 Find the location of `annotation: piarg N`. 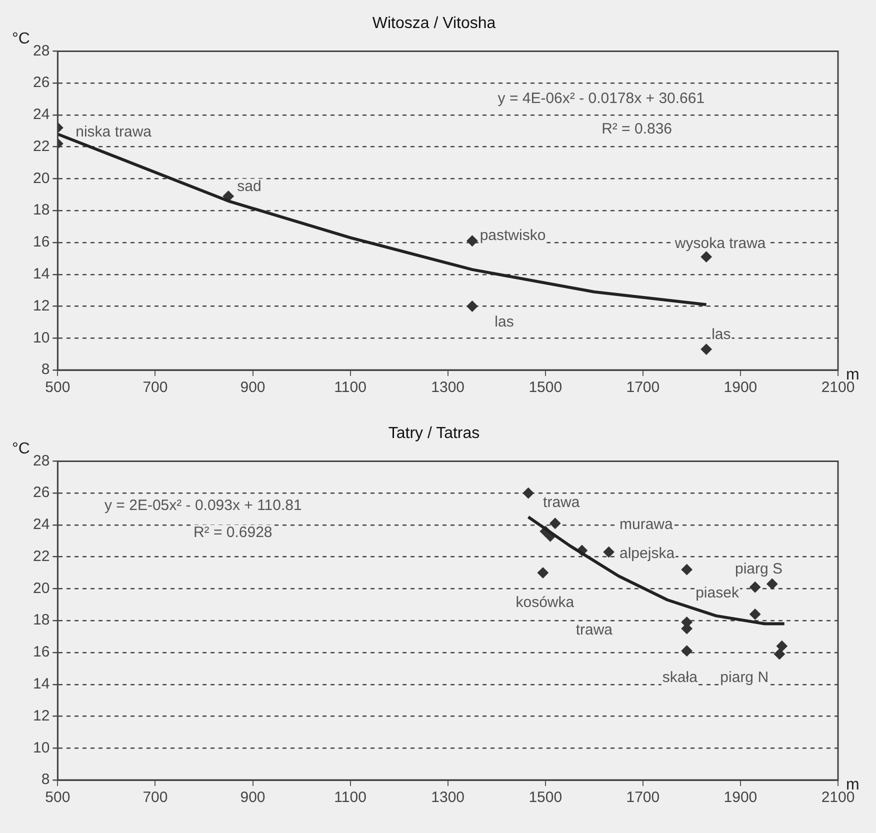

annotation: piarg N is located at coordinates (744, 677).